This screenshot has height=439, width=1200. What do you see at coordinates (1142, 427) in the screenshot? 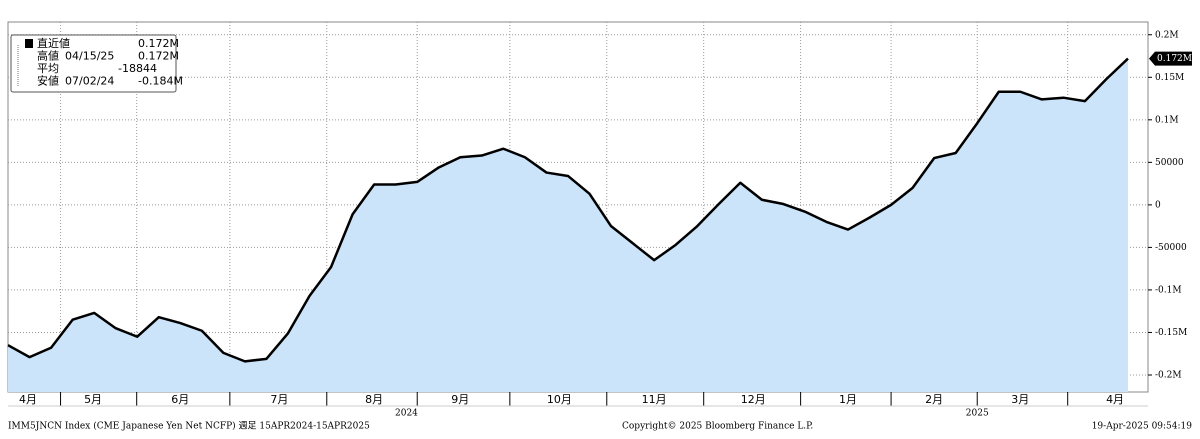
I see `footer-right: 19-Apr-2025 09:54:19` at bounding box center [1142, 427].